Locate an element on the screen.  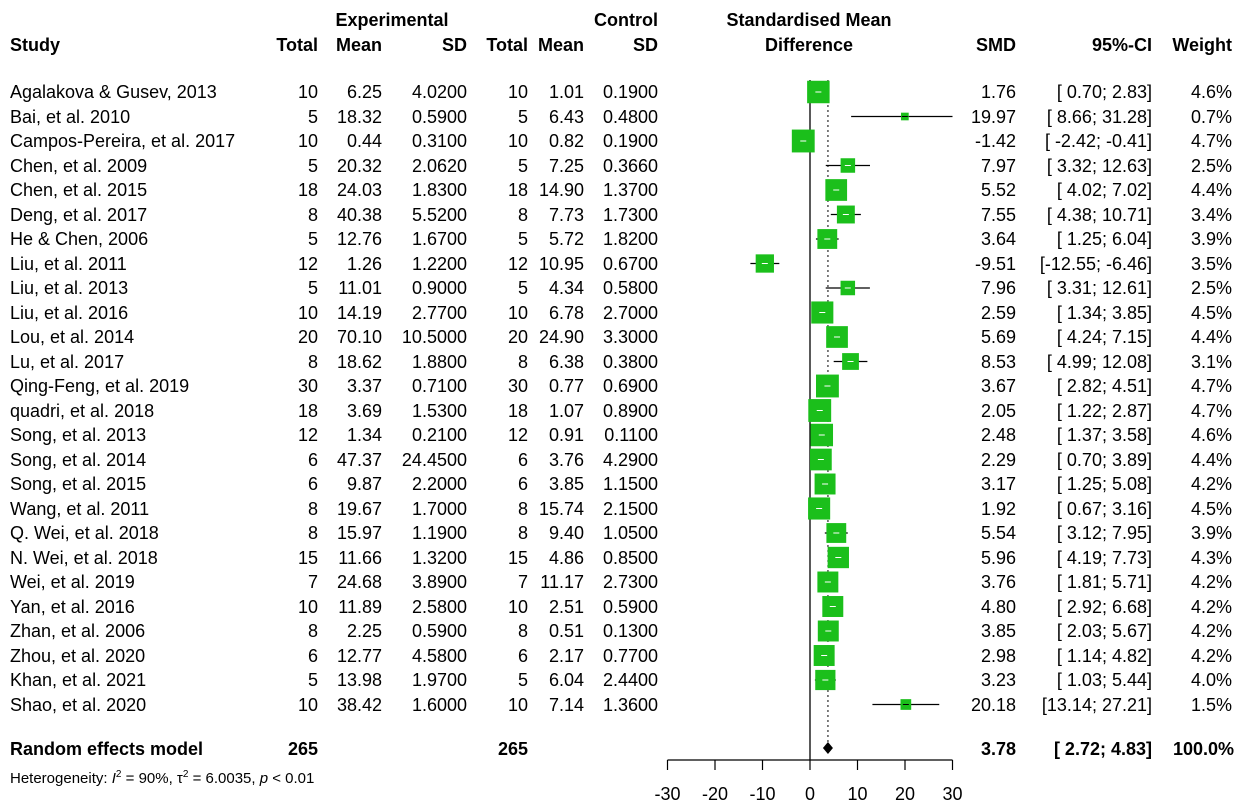
experimental-mean: 40.38 is located at coordinates (359, 214).